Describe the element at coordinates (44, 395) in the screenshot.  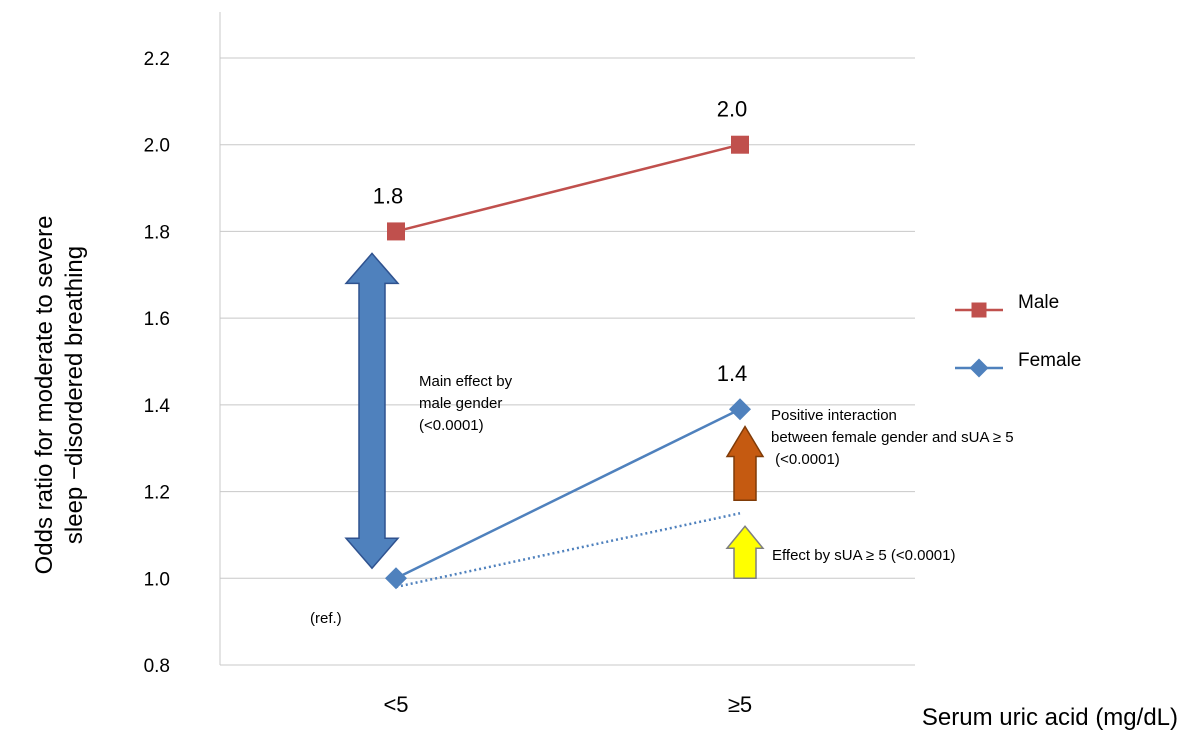
I see `y-axis-title-line: Odds ratio for moderate to severe` at that location.